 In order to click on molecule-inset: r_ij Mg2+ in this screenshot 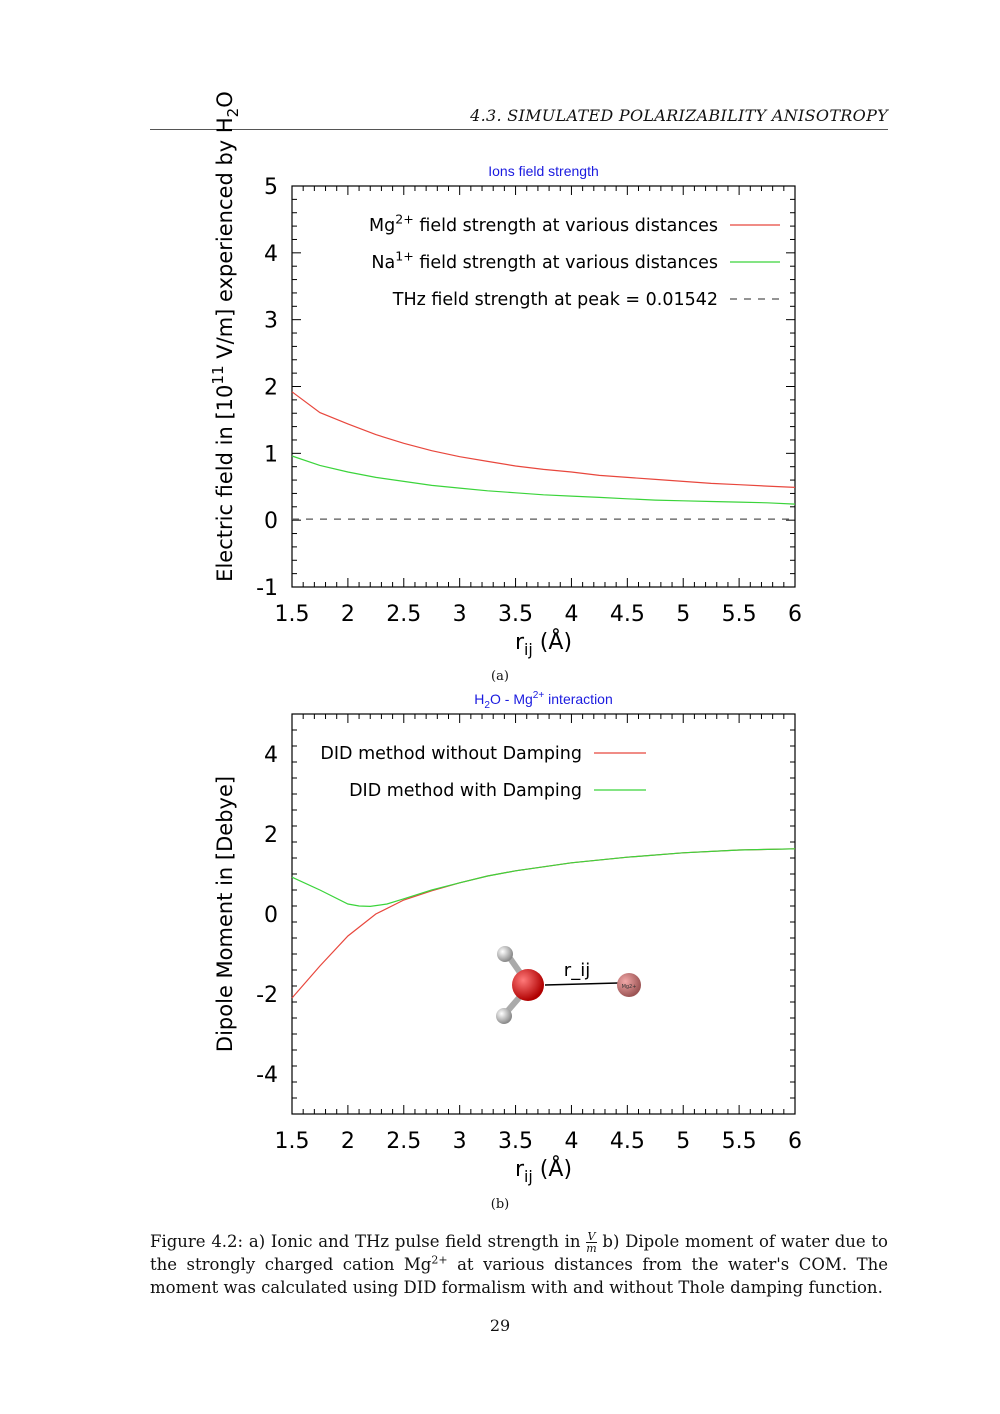, I will do `click(568, 985)`.